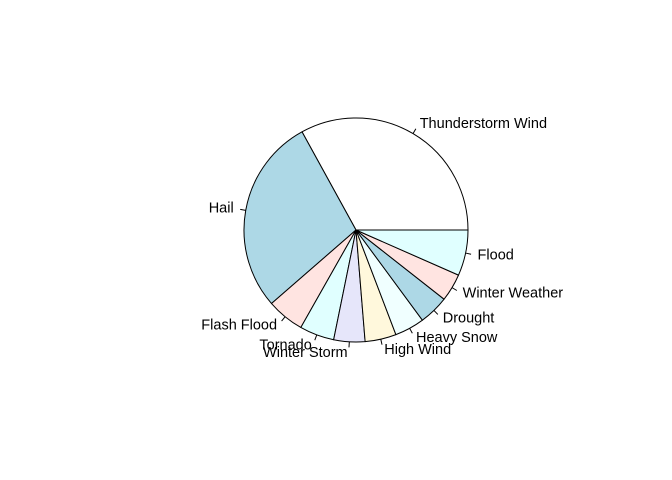 The image size is (672, 480). What do you see at coordinates (239, 325) in the screenshot?
I see `slice-label-flash-flood: Flash Flood` at bounding box center [239, 325].